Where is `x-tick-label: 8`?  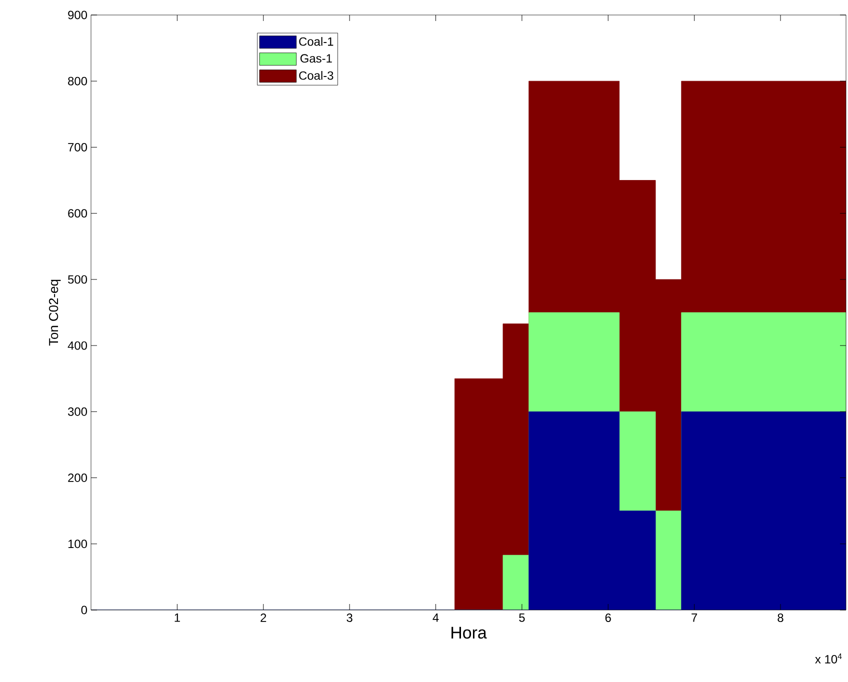 x-tick-label: 8 is located at coordinates (781, 618).